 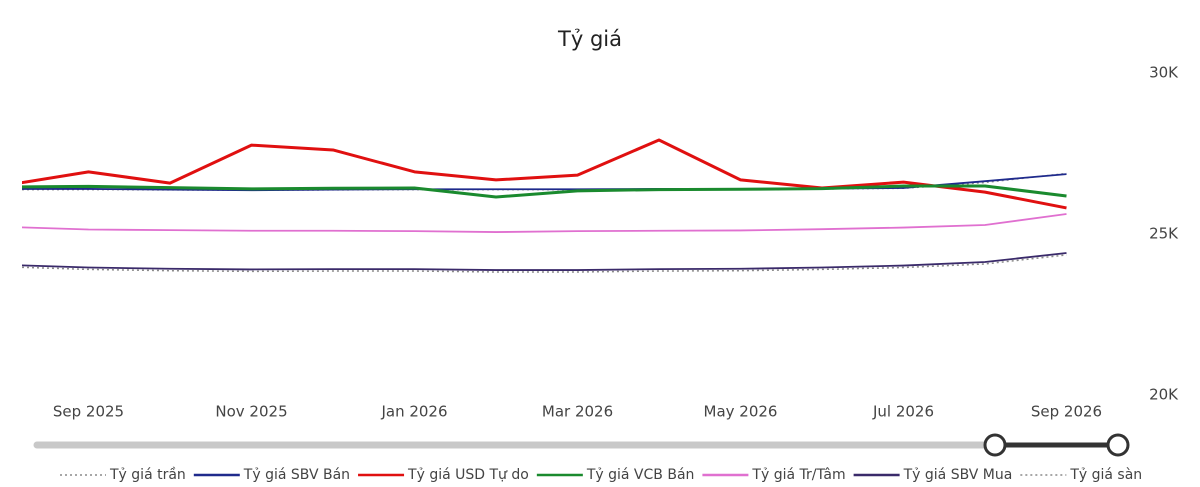 I want to click on legend-label: Tỷ giá SBV Bán, so click(x=296, y=475).